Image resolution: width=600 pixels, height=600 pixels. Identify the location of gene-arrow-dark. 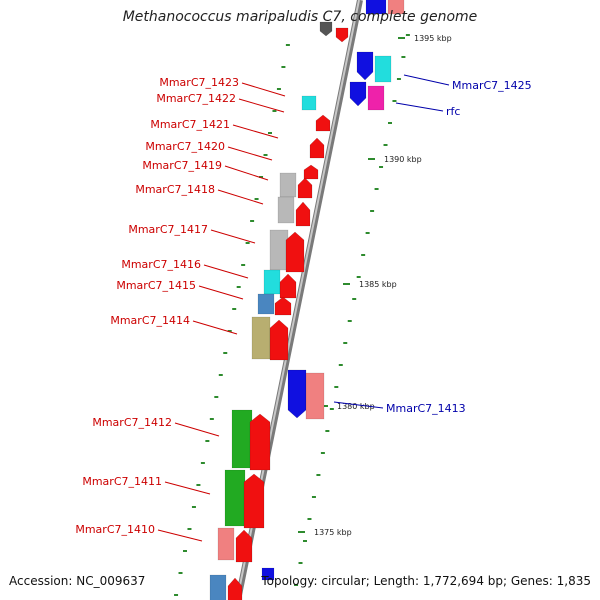
(326, 29).